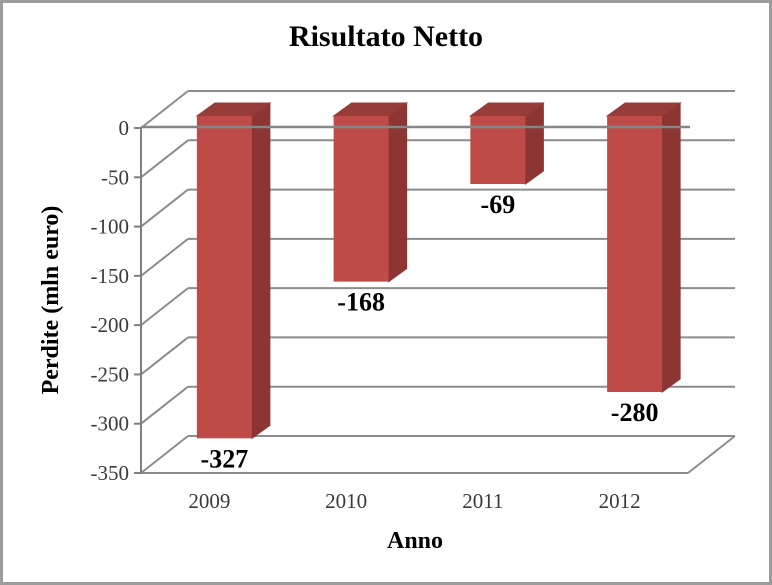 This screenshot has height=585, width=772. I want to click on value-axis, so click(138, 300).